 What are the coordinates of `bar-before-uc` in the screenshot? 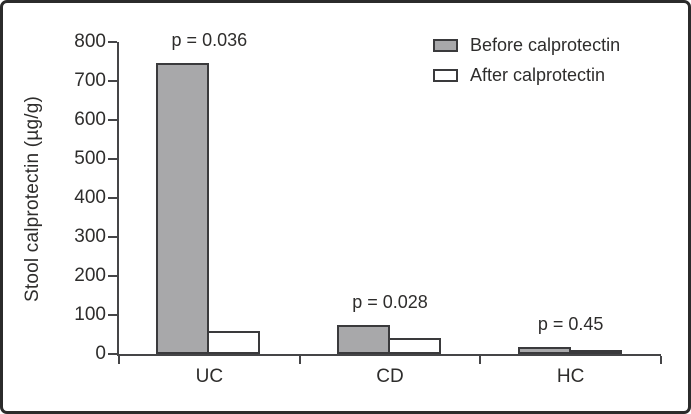 It's located at (183, 208).